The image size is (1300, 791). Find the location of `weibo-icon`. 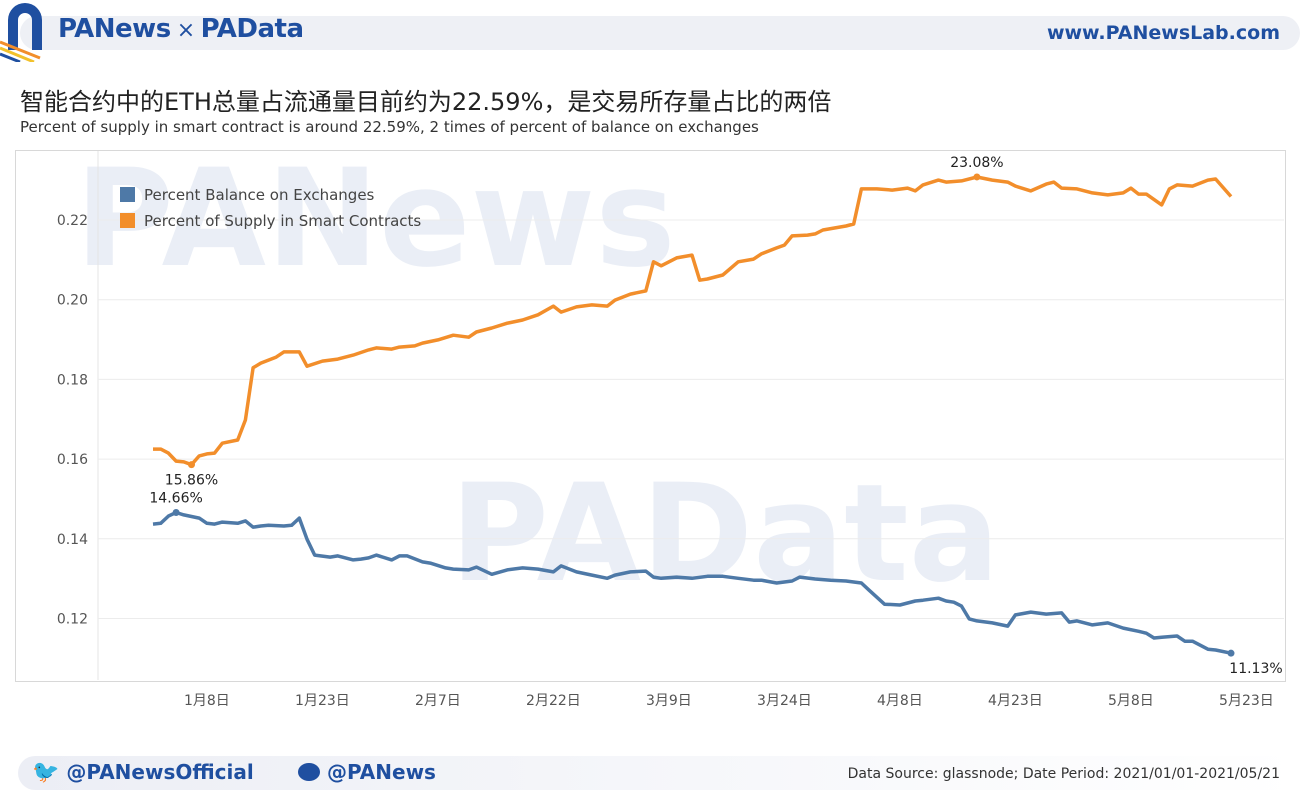

weibo-icon is located at coordinates (309, 772).